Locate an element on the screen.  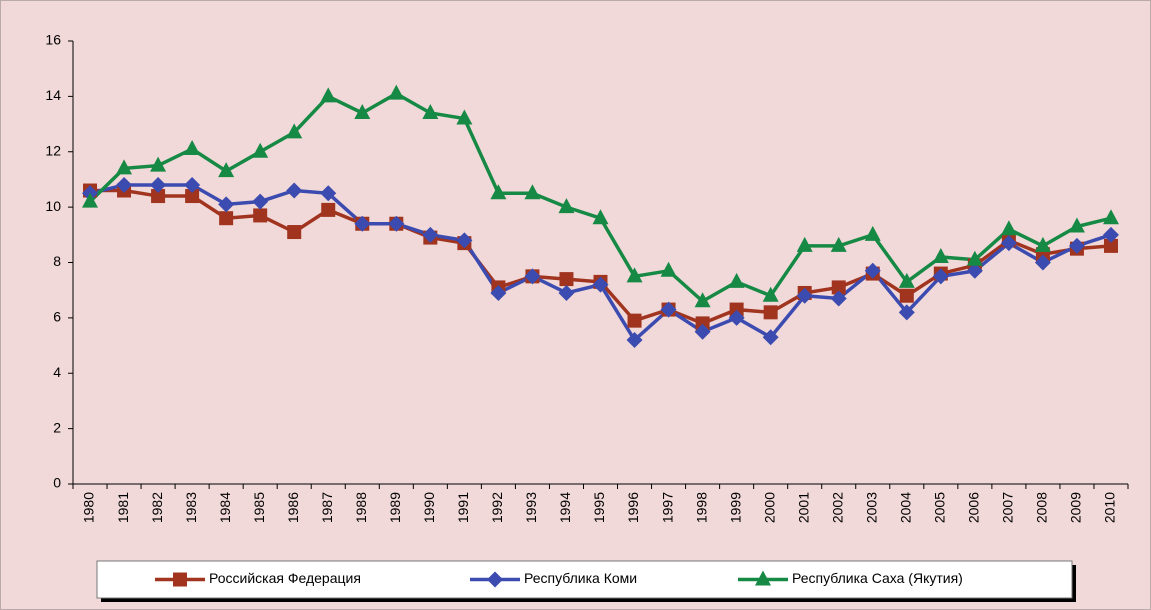
x-tick-label: 2002 is located at coordinates (837, 507).